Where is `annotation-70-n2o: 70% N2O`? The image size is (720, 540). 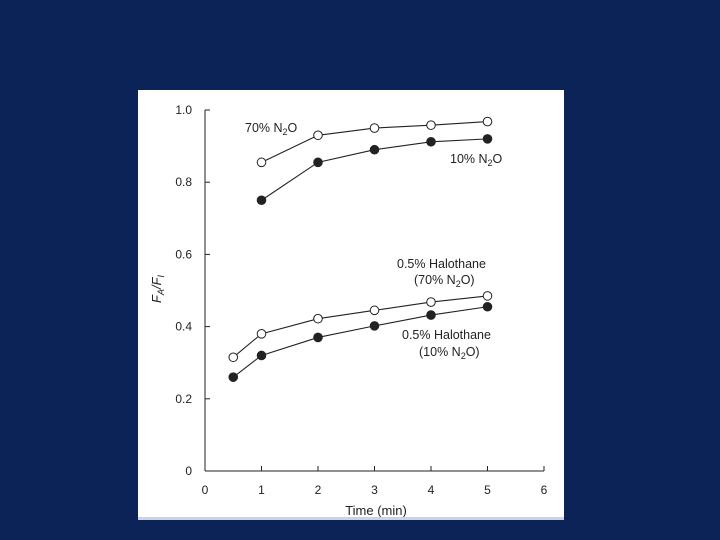
annotation-70-n2o: 70% N2O is located at coordinates (271, 129).